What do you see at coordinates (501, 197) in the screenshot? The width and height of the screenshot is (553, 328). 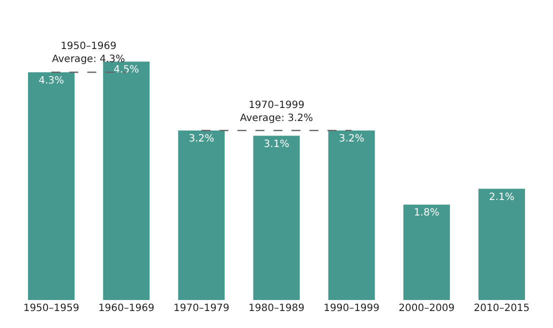 I see `data-label: 2.1%` at bounding box center [501, 197].